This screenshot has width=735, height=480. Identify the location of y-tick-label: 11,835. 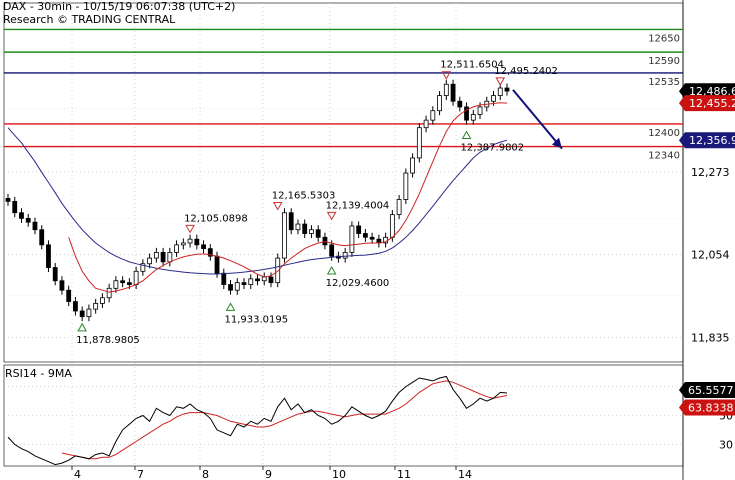
(710, 337).